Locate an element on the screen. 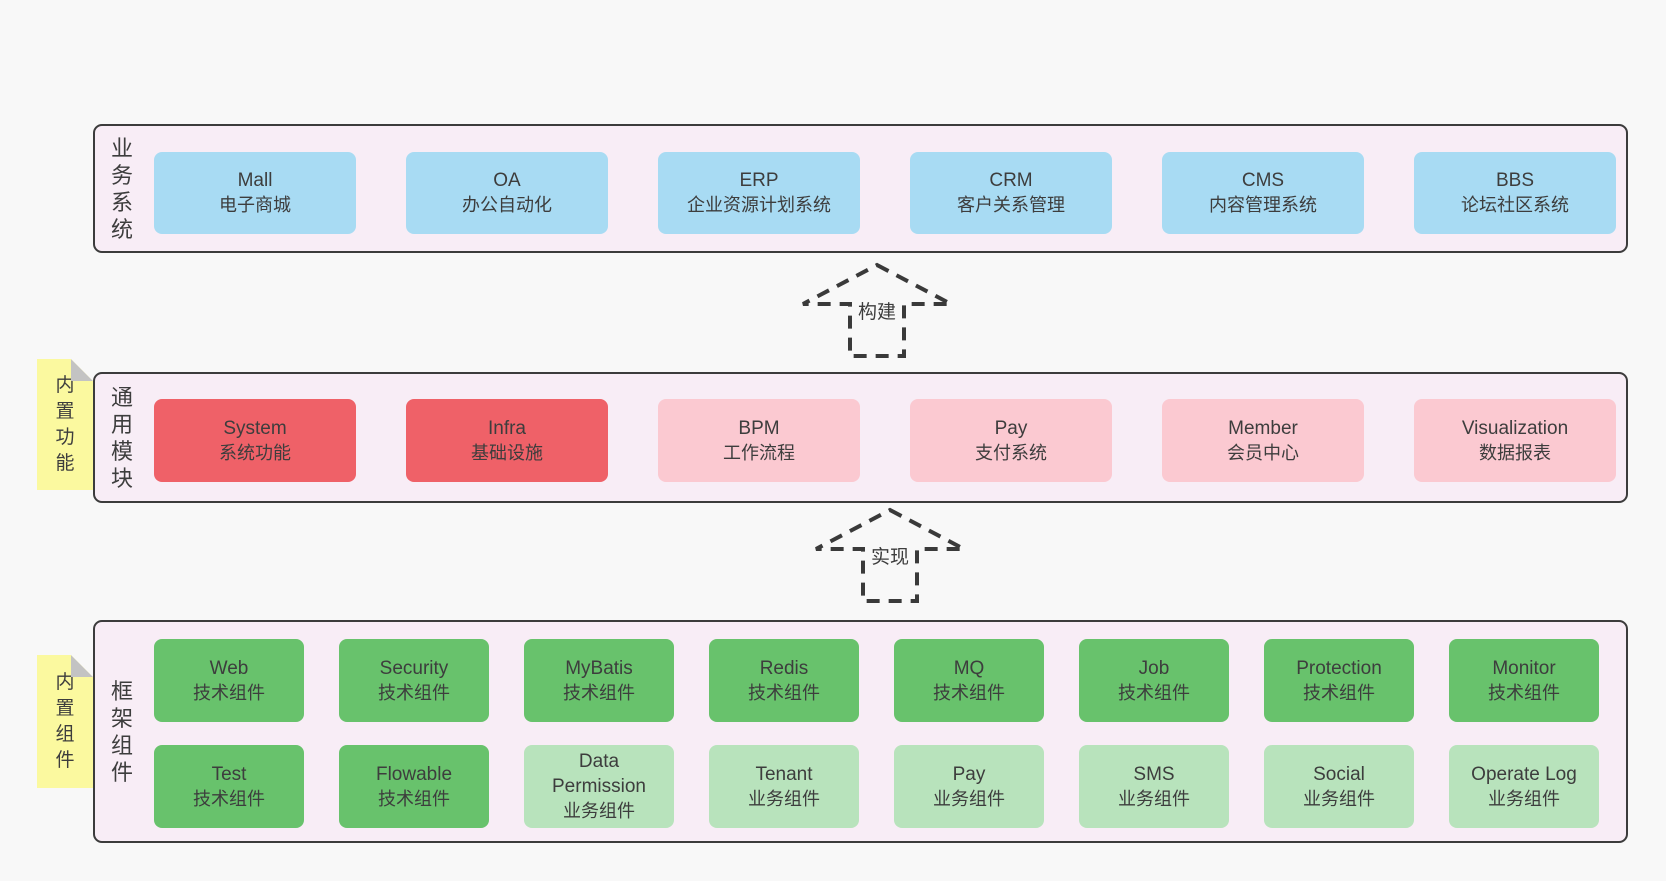  box-flowable: Flowable 技术组件 is located at coordinates (414, 786).